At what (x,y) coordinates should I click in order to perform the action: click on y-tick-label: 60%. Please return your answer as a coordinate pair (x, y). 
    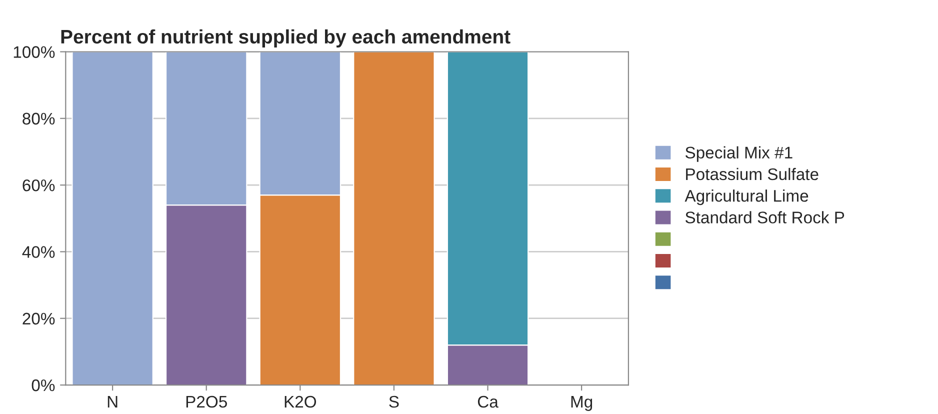
    Looking at the image, I should click on (38, 185).